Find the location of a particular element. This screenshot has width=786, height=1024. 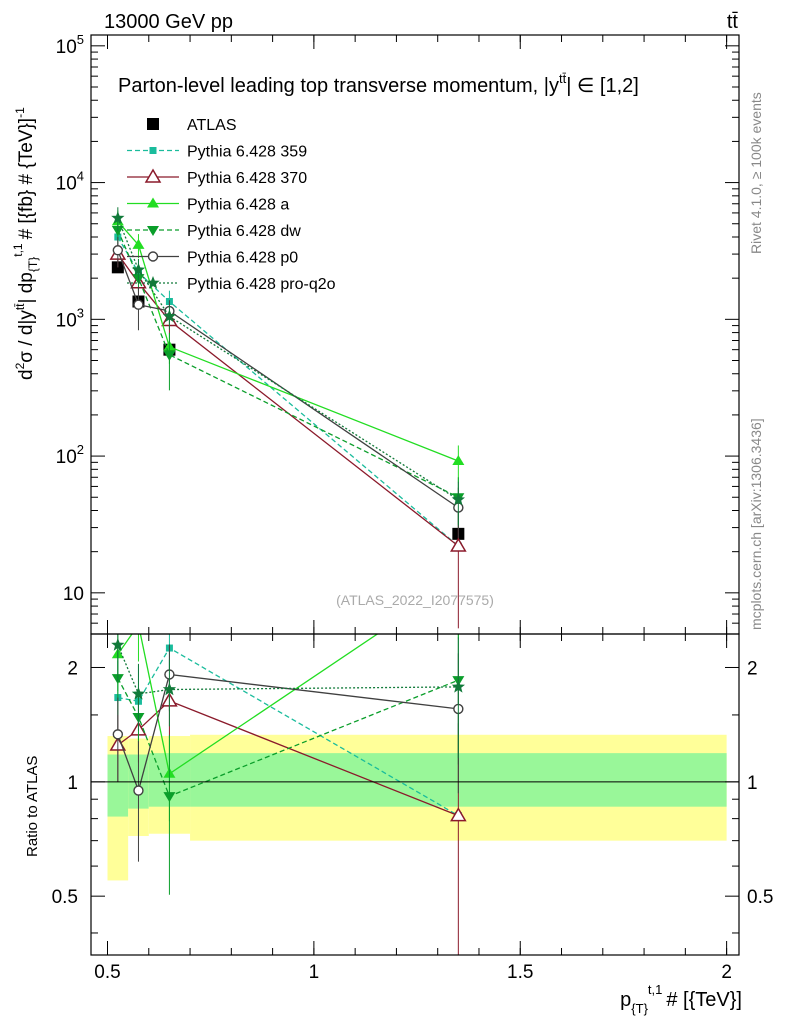

y-tick-label-2: 10³ is located at coordinates (70, 318).